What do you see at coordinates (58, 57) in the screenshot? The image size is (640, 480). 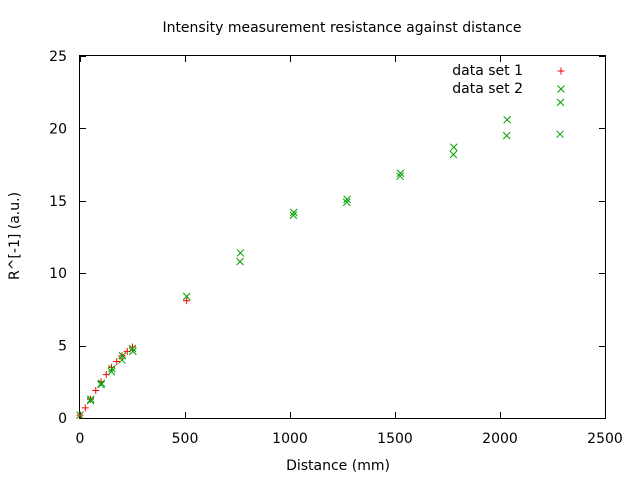 I see `y-tick-label: 25` at bounding box center [58, 57].